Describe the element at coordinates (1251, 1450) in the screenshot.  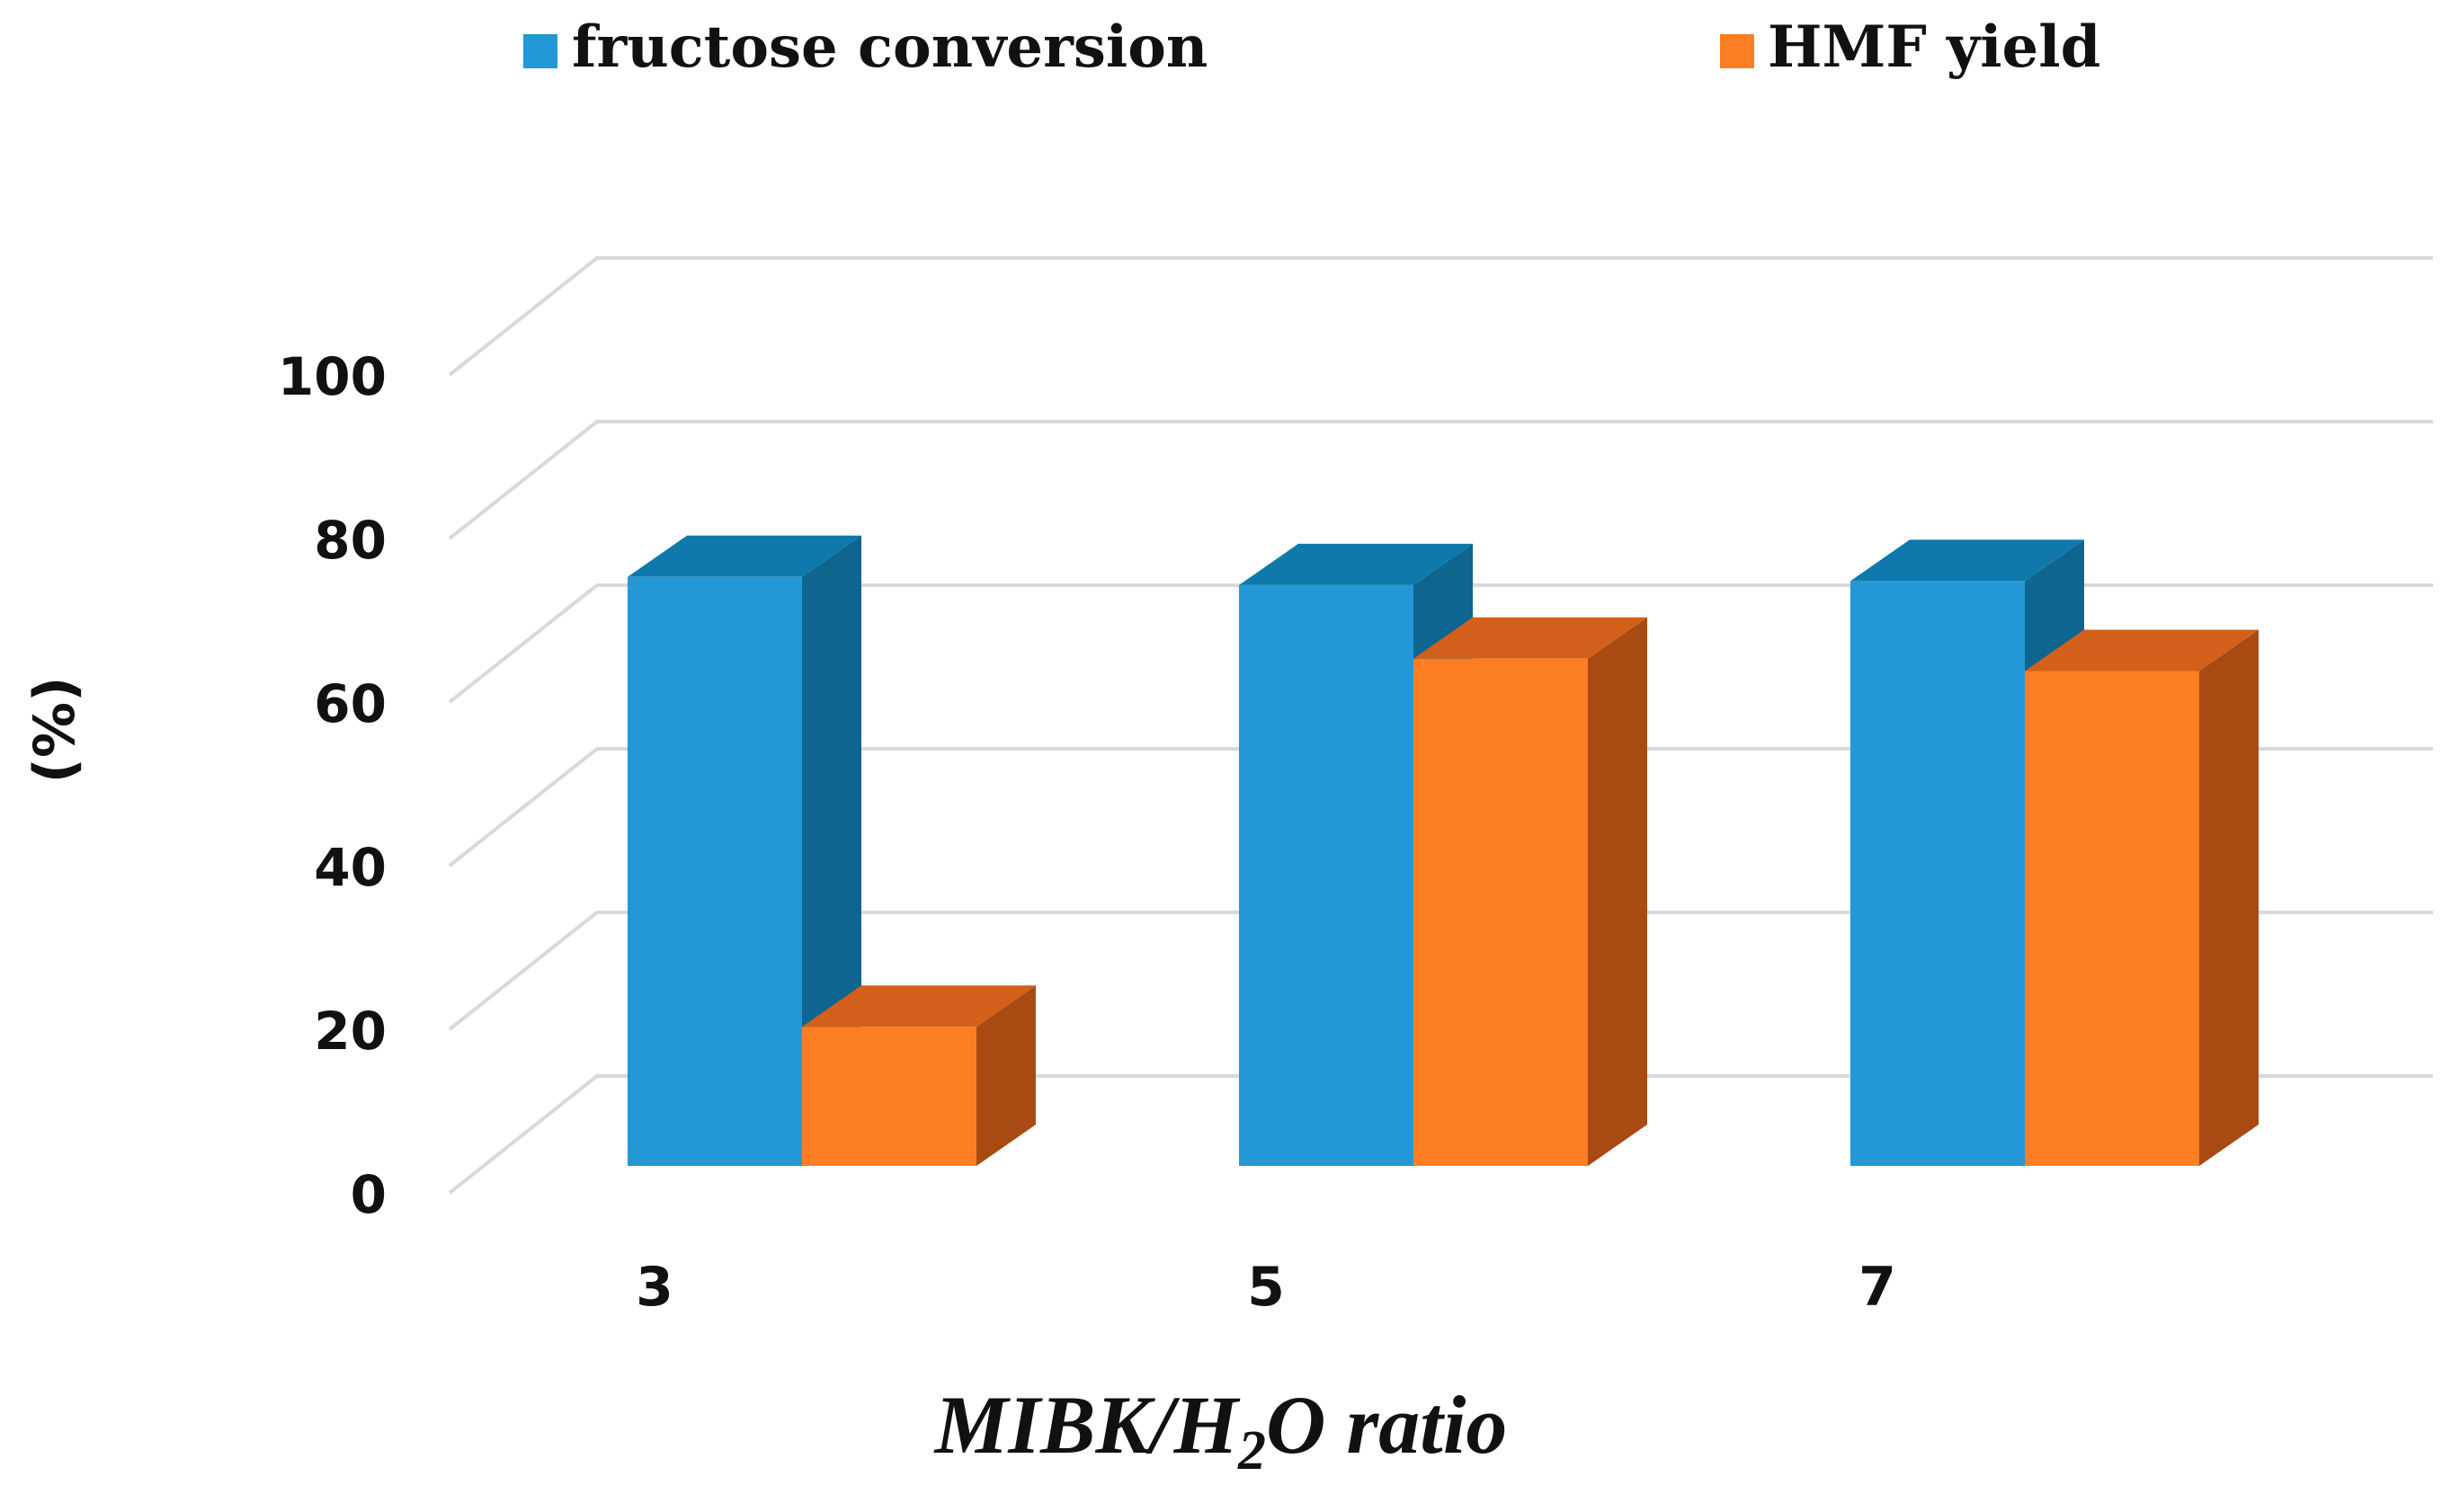
I see `x-axis-title-subscript: 2` at that location.